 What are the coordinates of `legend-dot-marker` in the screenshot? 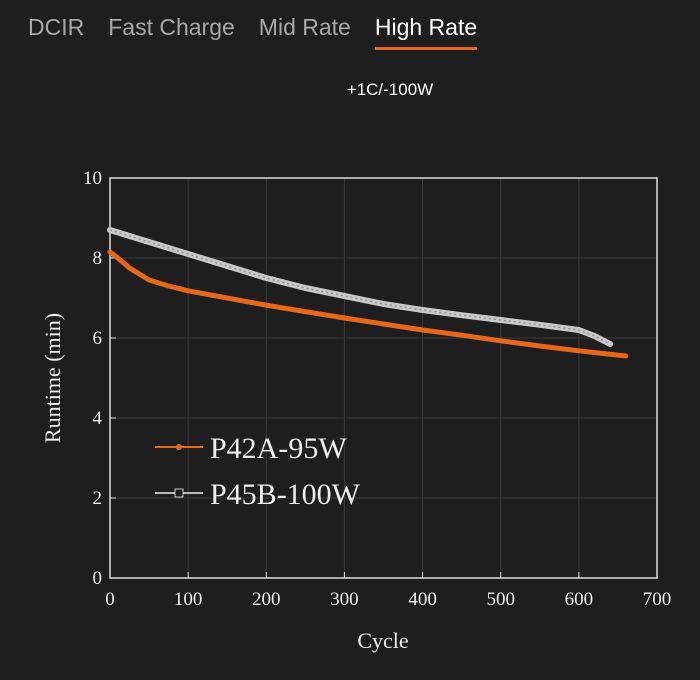 It's located at (179, 447).